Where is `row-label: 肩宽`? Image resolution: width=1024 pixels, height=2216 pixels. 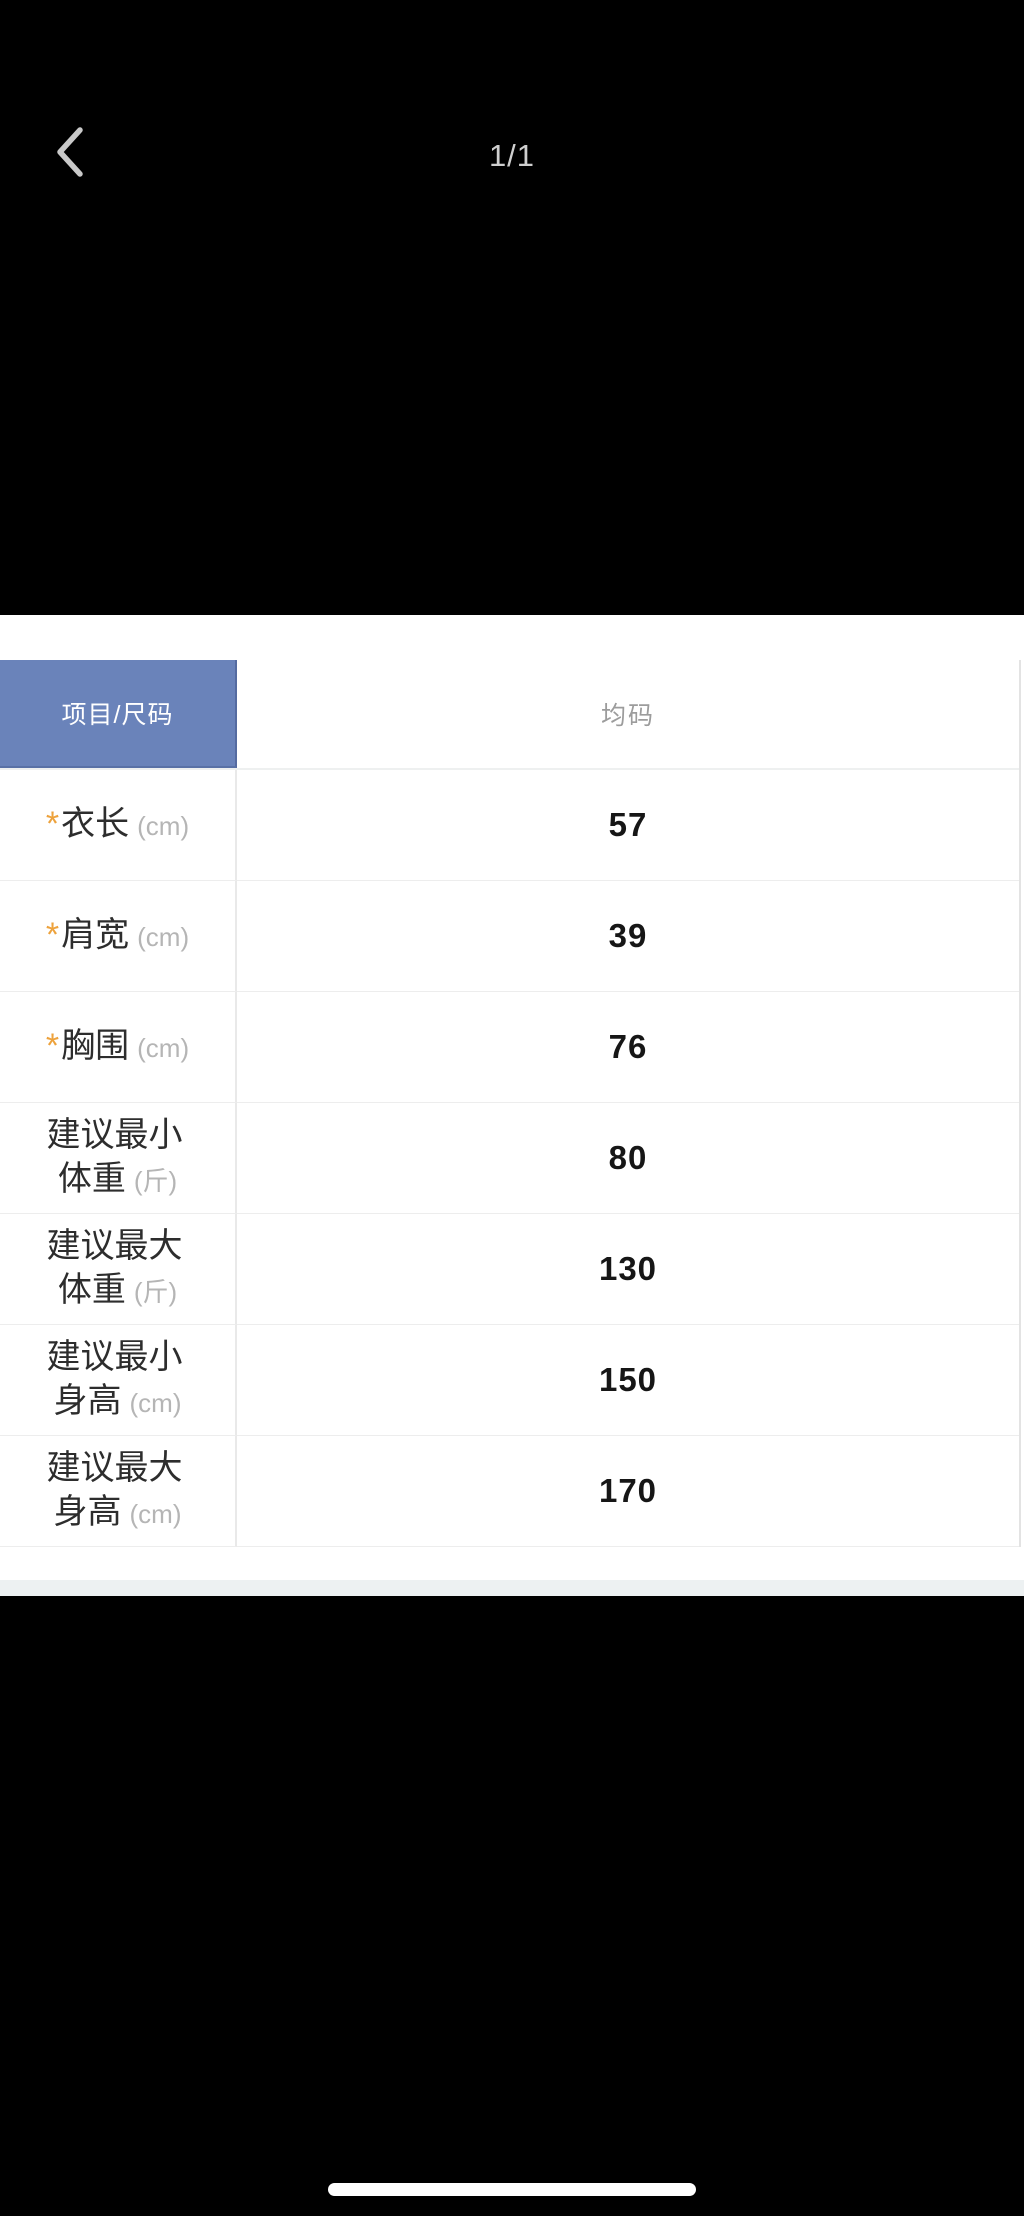 row-label: 肩宽 is located at coordinates (95, 935).